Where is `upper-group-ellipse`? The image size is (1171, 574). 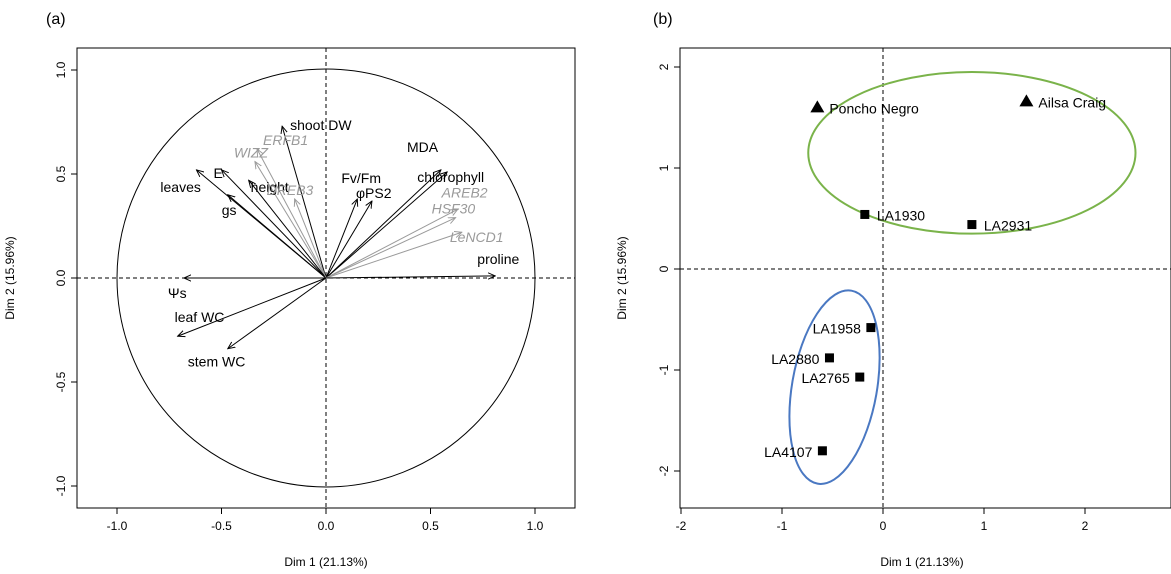
upper-group-ellipse is located at coordinates (972, 153).